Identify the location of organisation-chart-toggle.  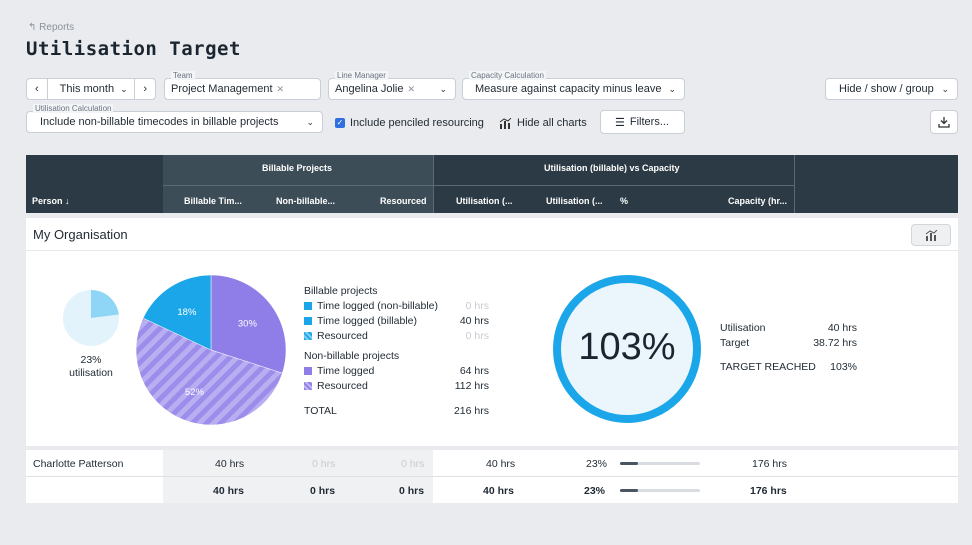
(931, 235).